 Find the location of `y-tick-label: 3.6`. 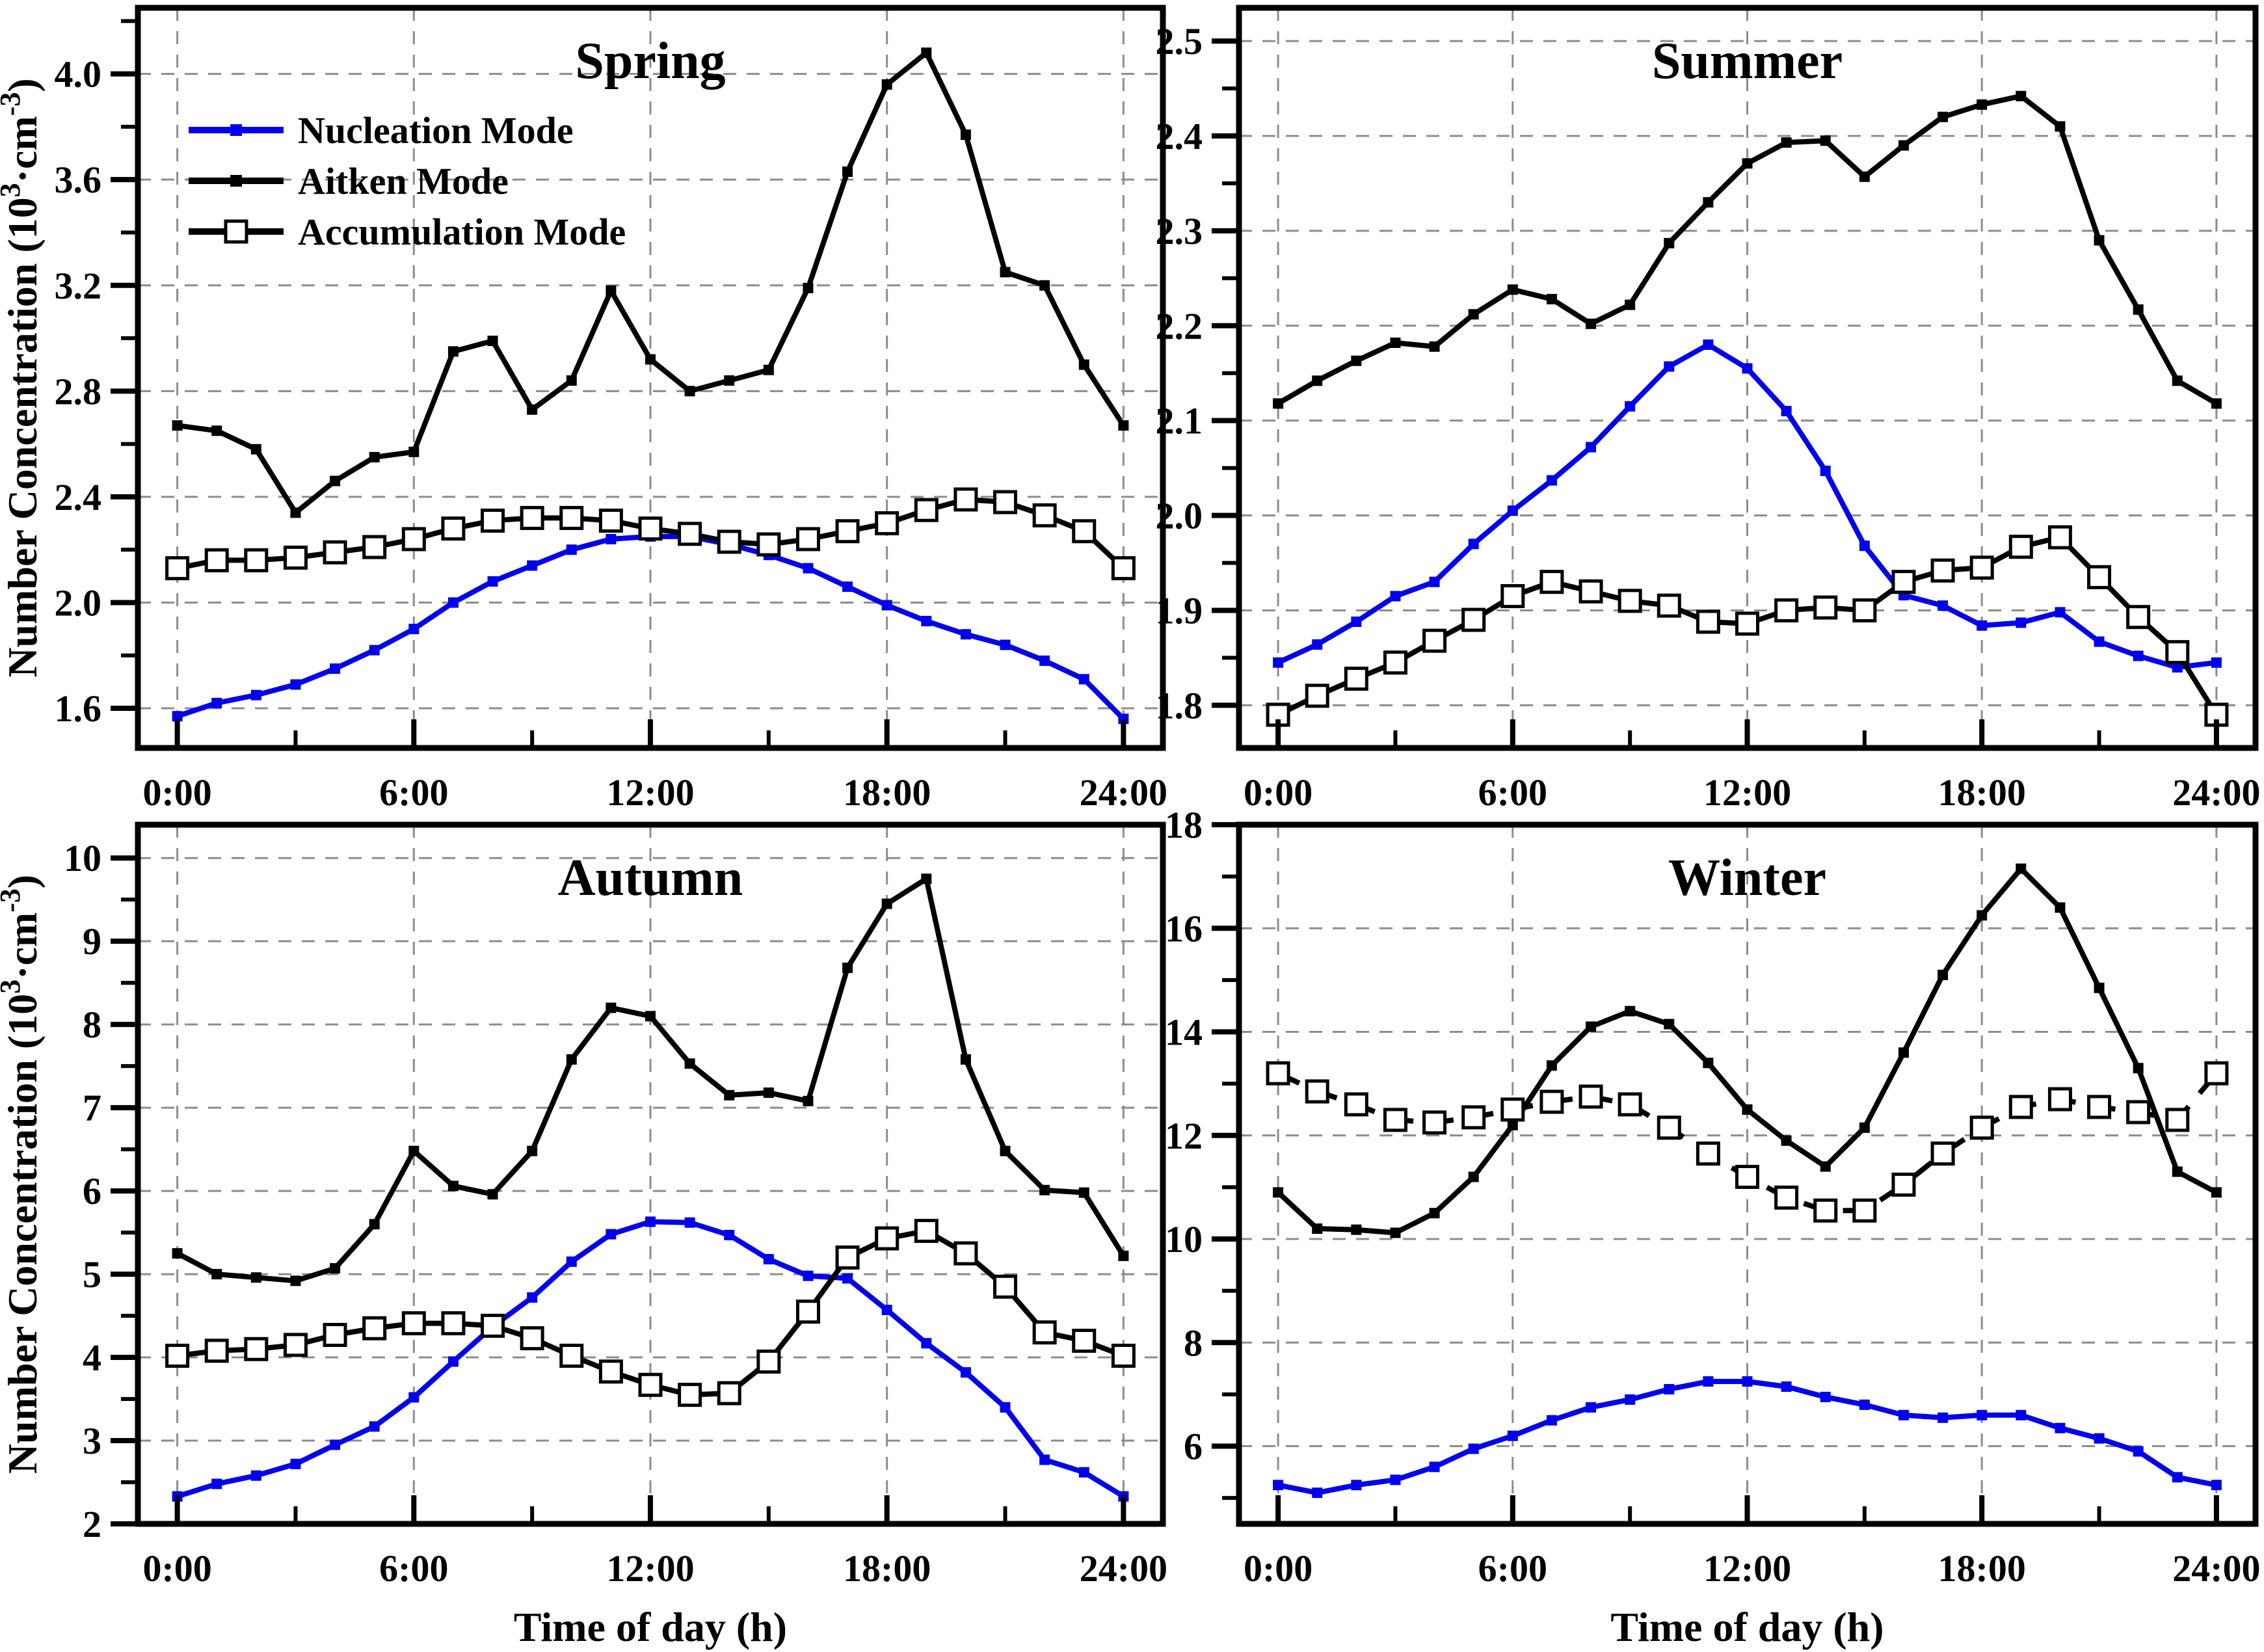

y-tick-label: 3.6 is located at coordinates (78, 180).